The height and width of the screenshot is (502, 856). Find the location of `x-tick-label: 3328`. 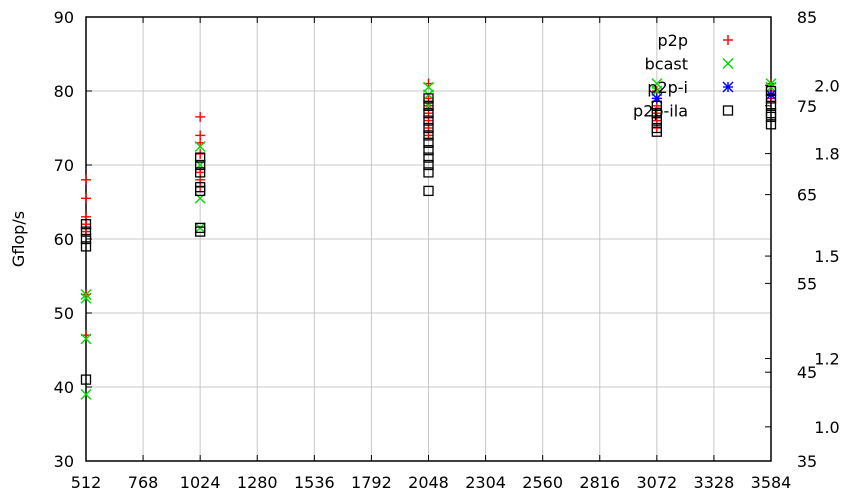

x-tick-label: 3328 is located at coordinates (714, 482).